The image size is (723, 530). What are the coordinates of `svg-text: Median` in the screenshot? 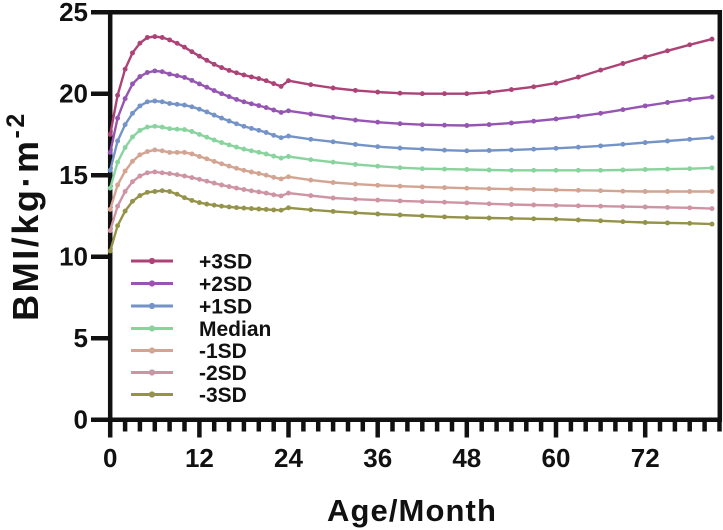 It's located at (235, 329).